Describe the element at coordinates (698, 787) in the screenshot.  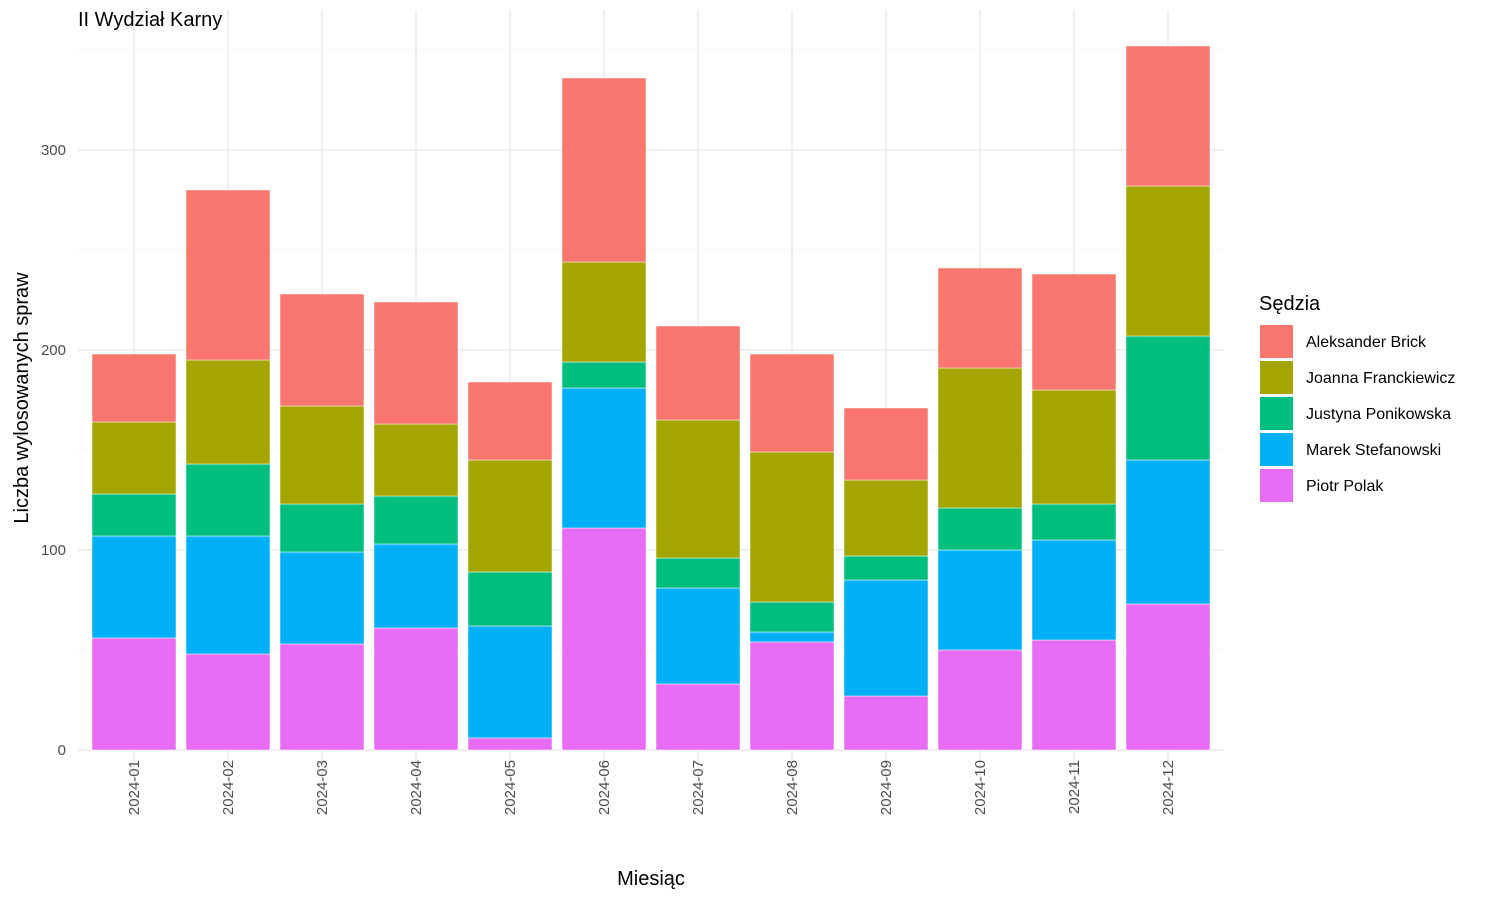
I see `x-tick-label: 2024-07` at that location.